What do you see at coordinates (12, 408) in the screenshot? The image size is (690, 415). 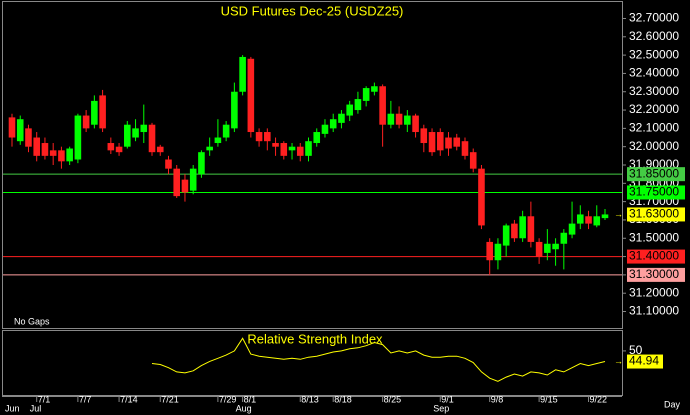 I see `month-label: Jun` at bounding box center [12, 408].